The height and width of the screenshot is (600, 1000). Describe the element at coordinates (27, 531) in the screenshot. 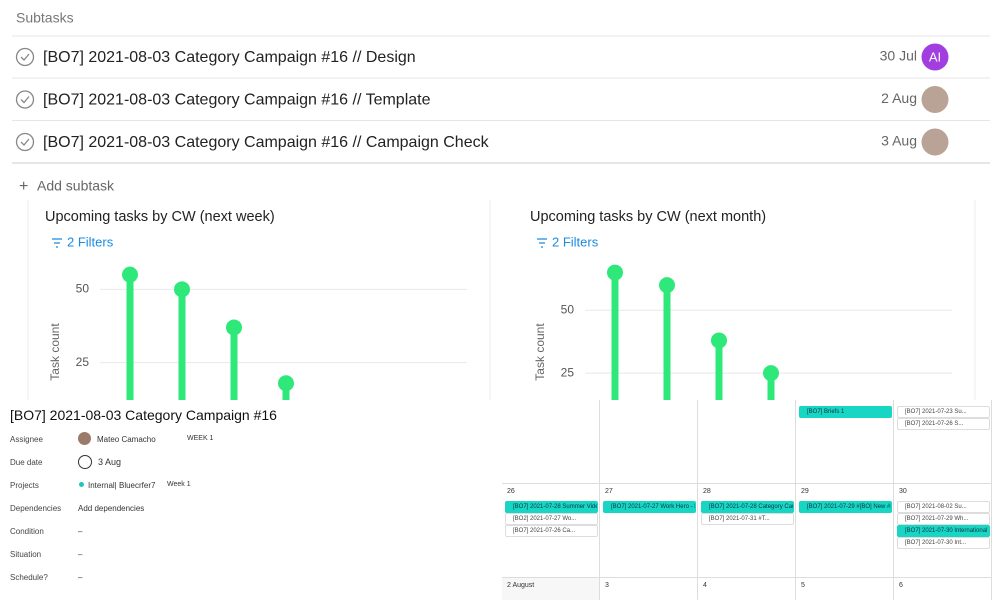

I see `field-label: Condition` at that location.